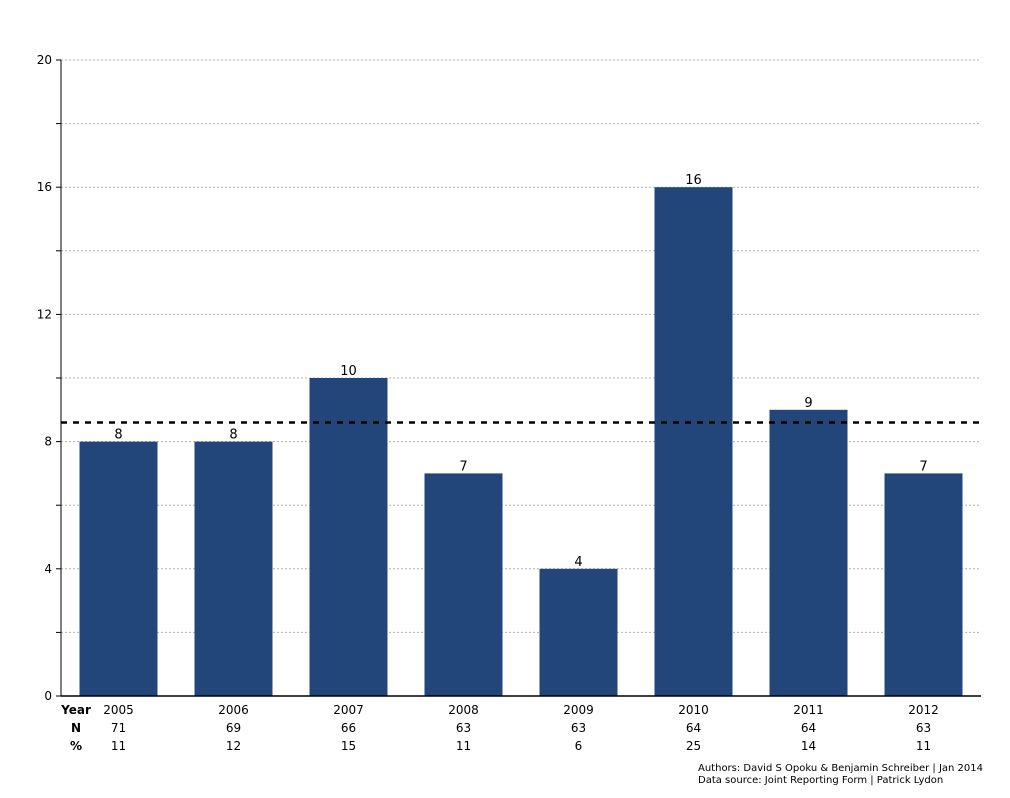  What do you see at coordinates (348, 728) in the screenshot?
I see `table-cell: 66` at bounding box center [348, 728].